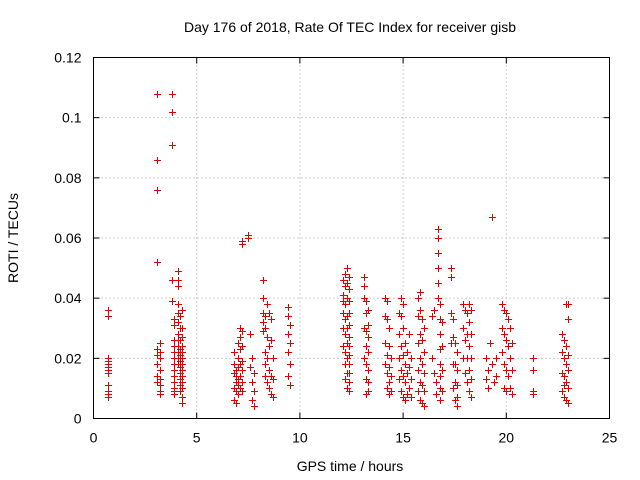 The height and width of the screenshot is (480, 640). What do you see at coordinates (354, 438) in the screenshot?
I see `x-tick-labels: 0 5 10 15 20 25` at bounding box center [354, 438].